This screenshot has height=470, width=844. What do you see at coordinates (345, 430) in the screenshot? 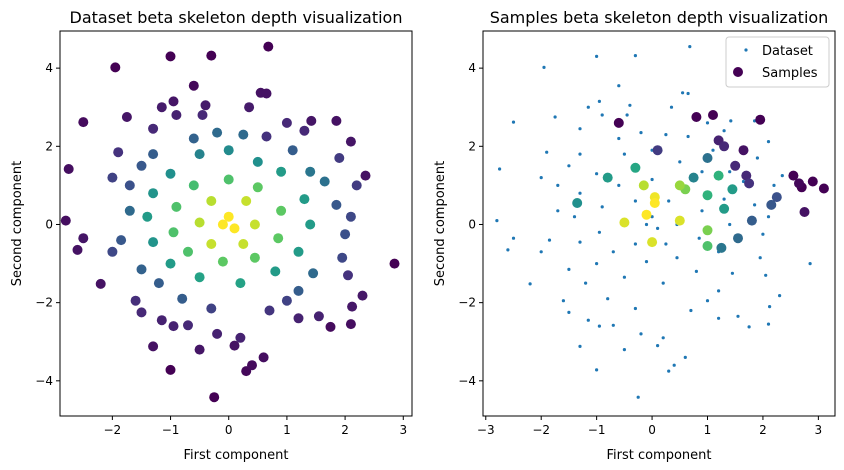
I see `x-tick-label: 2` at bounding box center [345, 430].